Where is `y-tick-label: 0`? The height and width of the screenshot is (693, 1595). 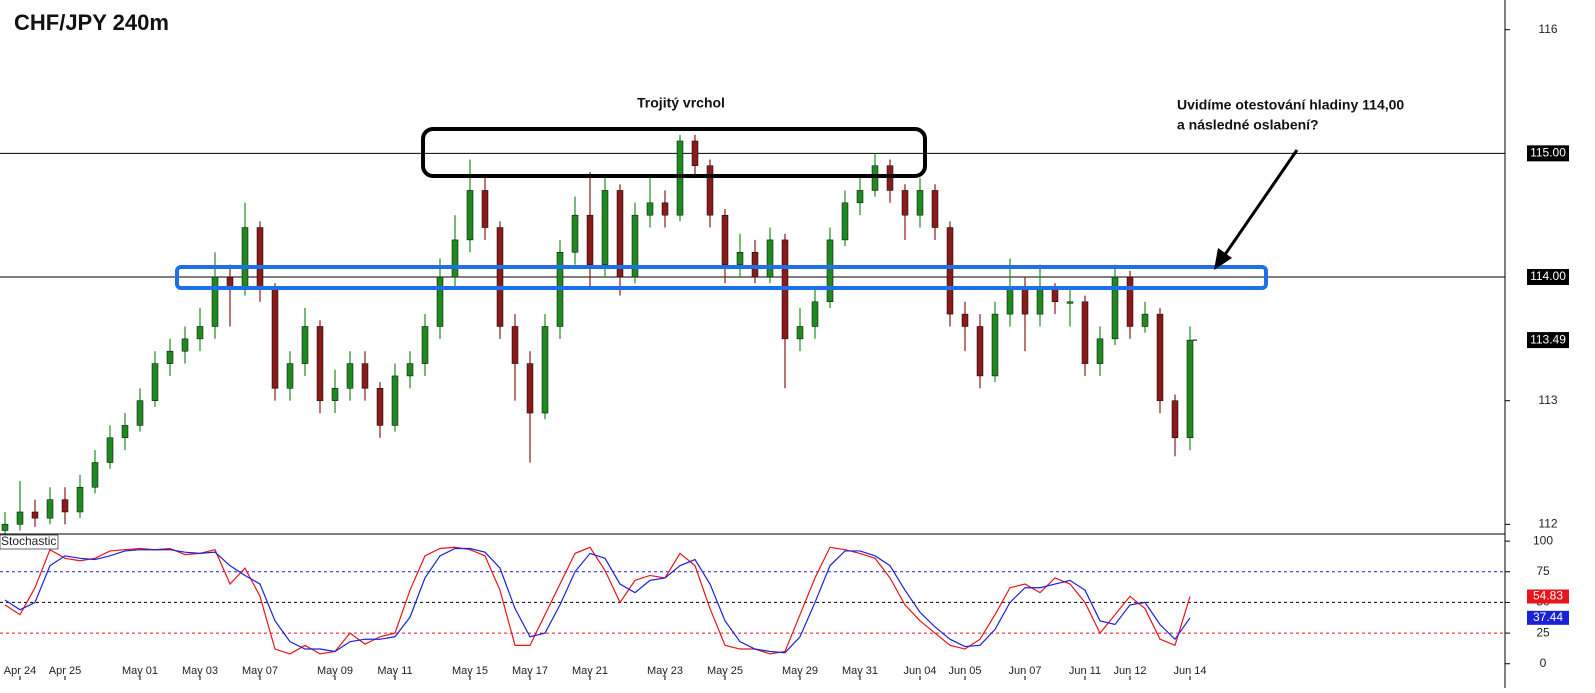
y-tick-label: 0 is located at coordinates (1543, 663).